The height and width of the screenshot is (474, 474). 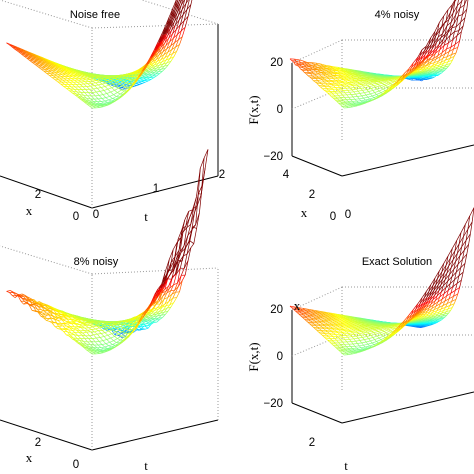 What do you see at coordinates (99, 54) in the screenshot?
I see `surface-mesh` at bounding box center [99, 54].